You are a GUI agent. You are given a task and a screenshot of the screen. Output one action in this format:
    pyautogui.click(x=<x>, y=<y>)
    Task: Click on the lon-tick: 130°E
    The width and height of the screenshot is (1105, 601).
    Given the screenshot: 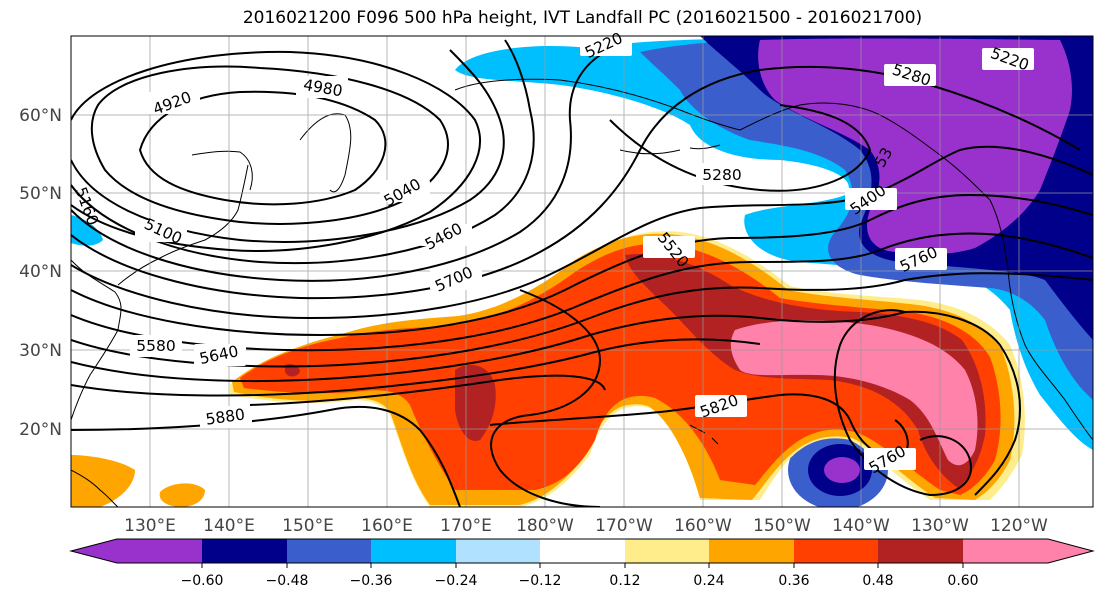 What is the action you would take?
    pyautogui.click(x=150, y=526)
    